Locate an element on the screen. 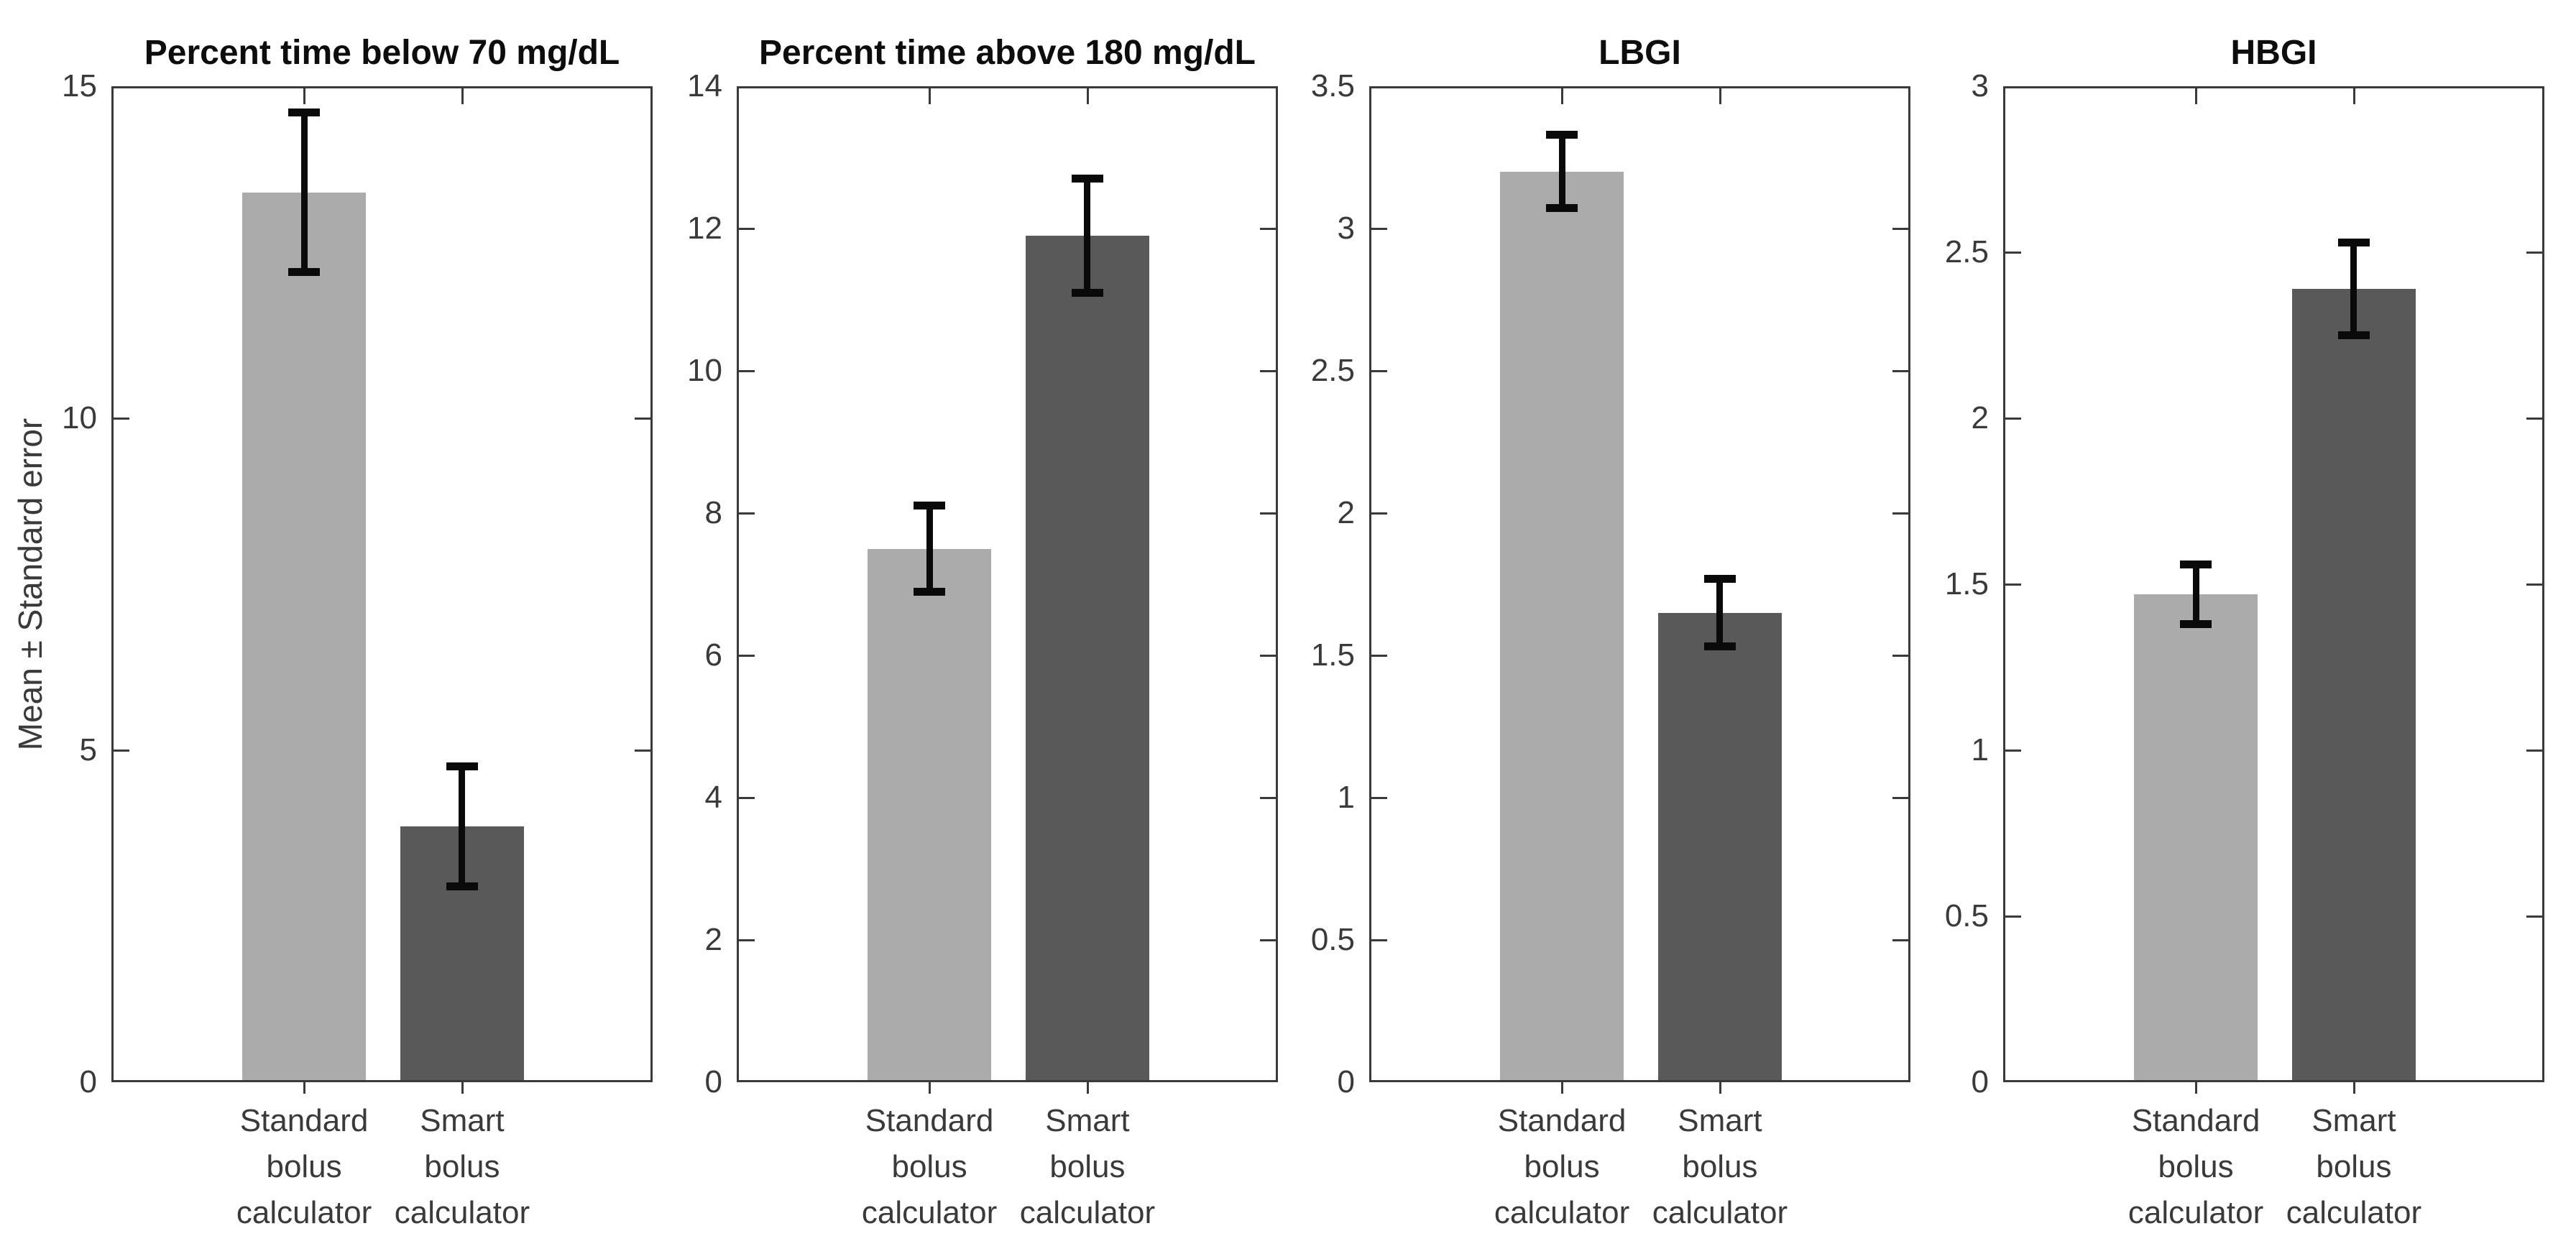 The image size is (2576, 1236). y-tick-label: 2.5 is located at coordinates (1966, 251).